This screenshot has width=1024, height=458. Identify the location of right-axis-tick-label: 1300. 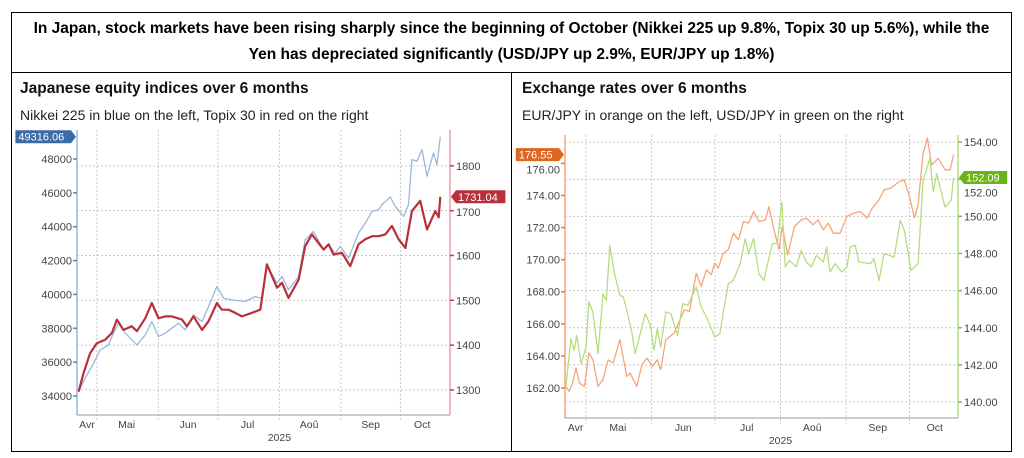
(468, 391).